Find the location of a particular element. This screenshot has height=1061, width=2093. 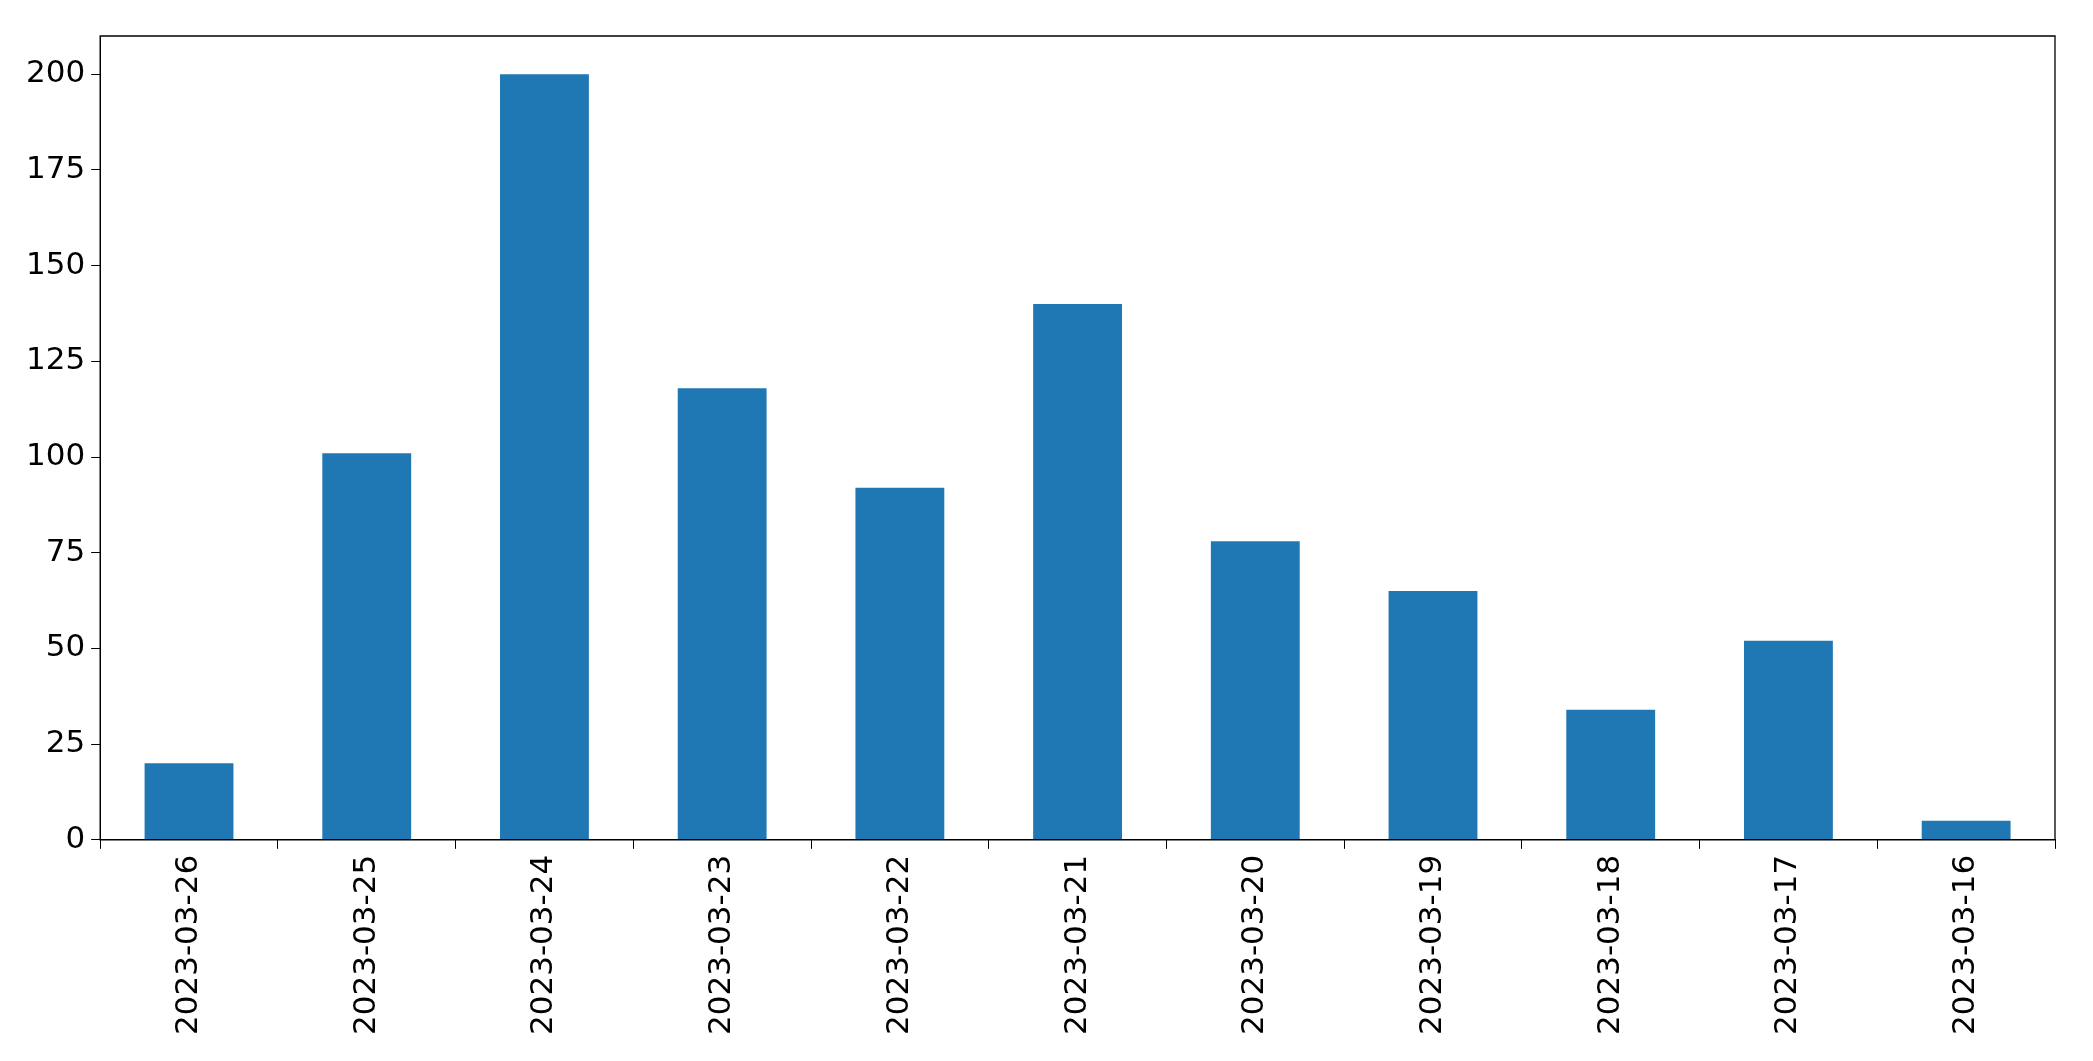

x-tick-label: 2023-03-18 is located at coordinates (1607, 945).